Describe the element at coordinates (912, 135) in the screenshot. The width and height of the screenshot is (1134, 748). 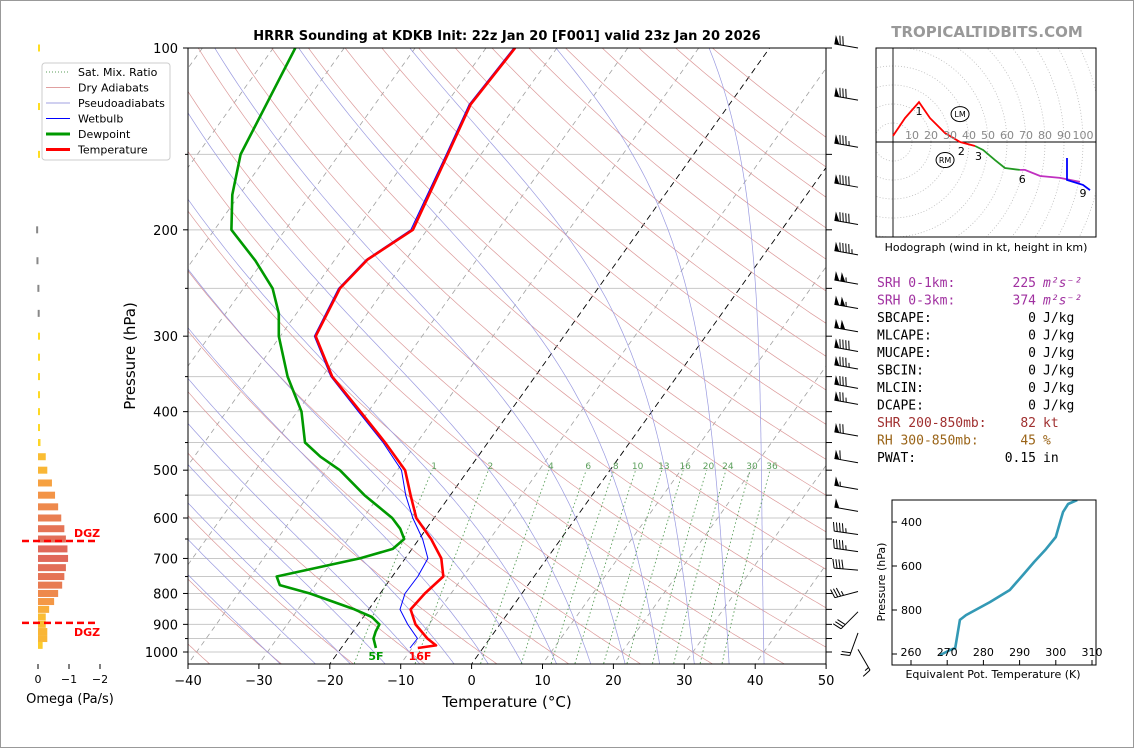
I see `hodograph-ring-label: 10` at that location.